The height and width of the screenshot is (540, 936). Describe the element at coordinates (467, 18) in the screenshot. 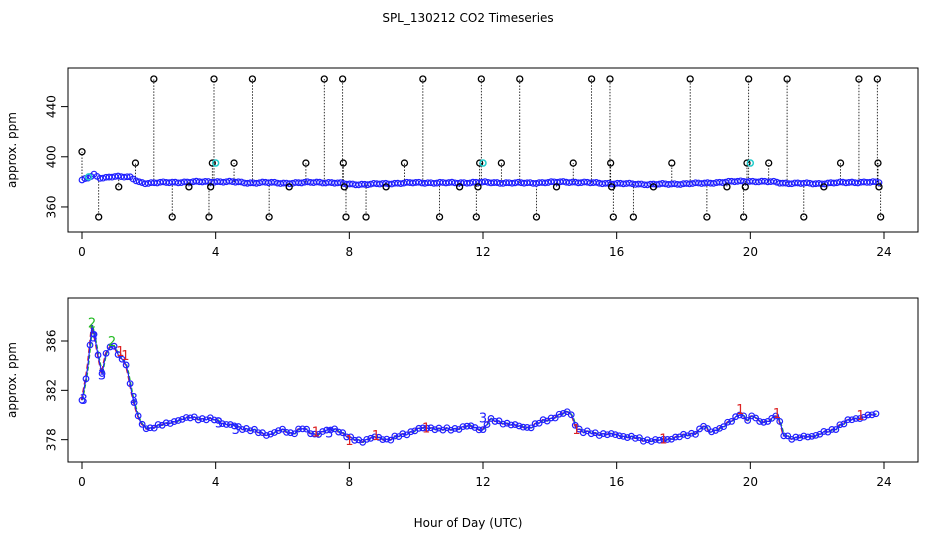

I see `chart-title: SPL_130212 CO2 Timeseries` at that location.